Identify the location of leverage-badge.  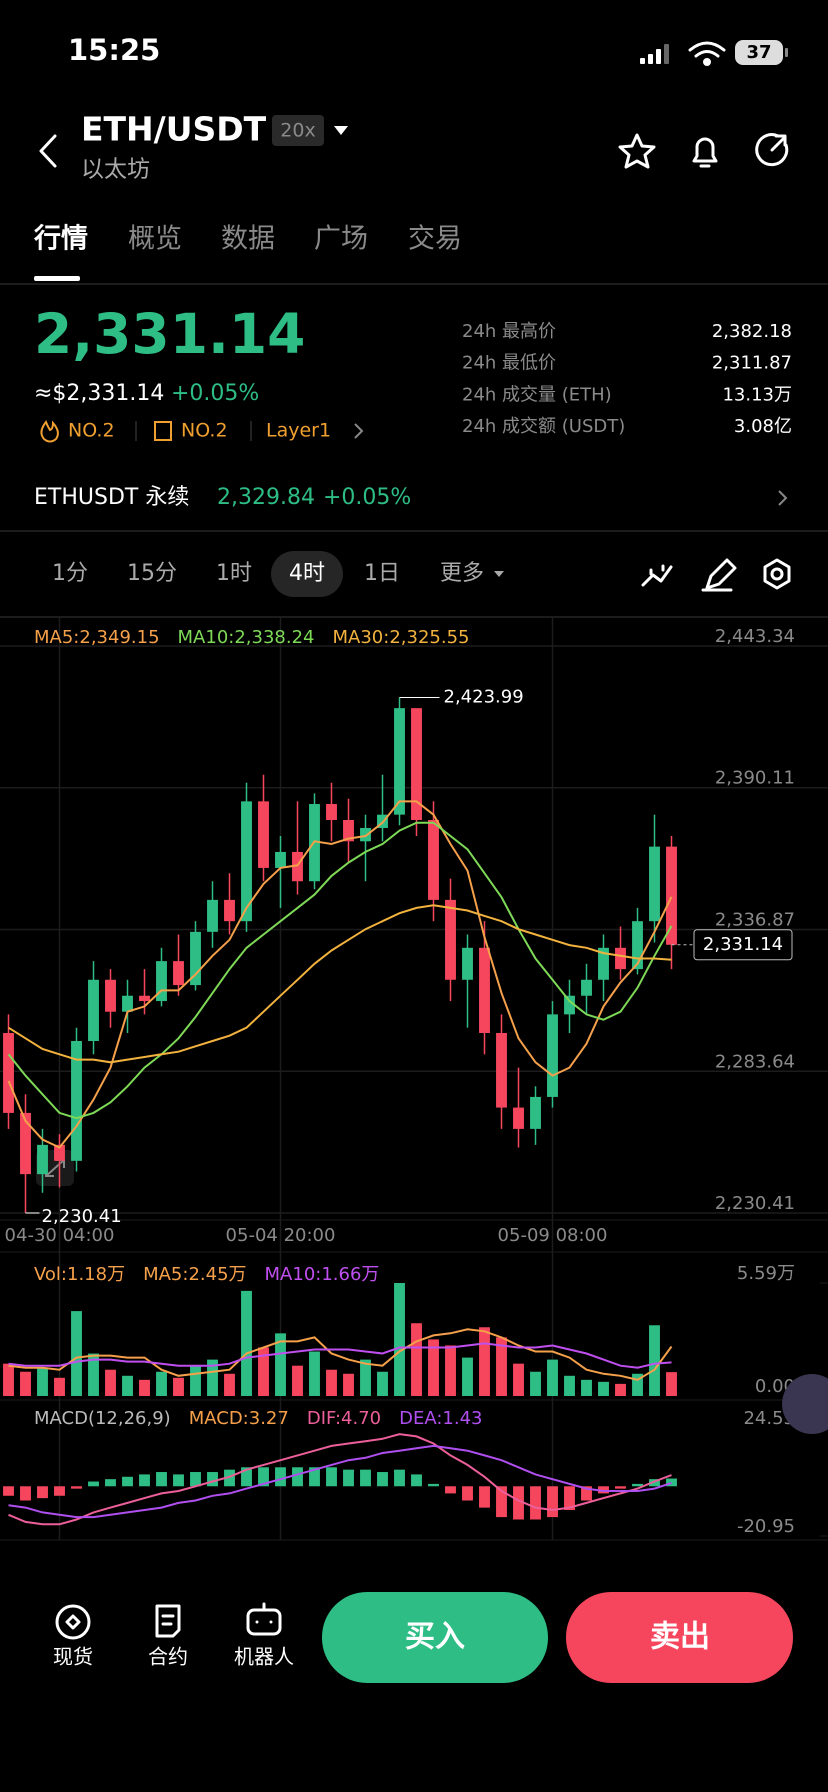
(298, 130).